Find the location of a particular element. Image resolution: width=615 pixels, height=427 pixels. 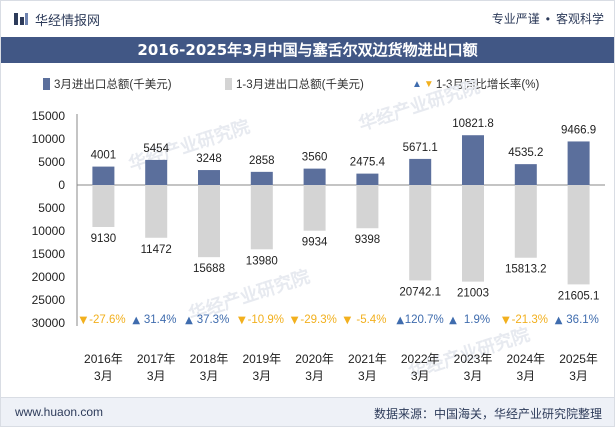

legend-item-cumulative: 1-3月进出口总额(千美元) is located at coordinates (294, 84).